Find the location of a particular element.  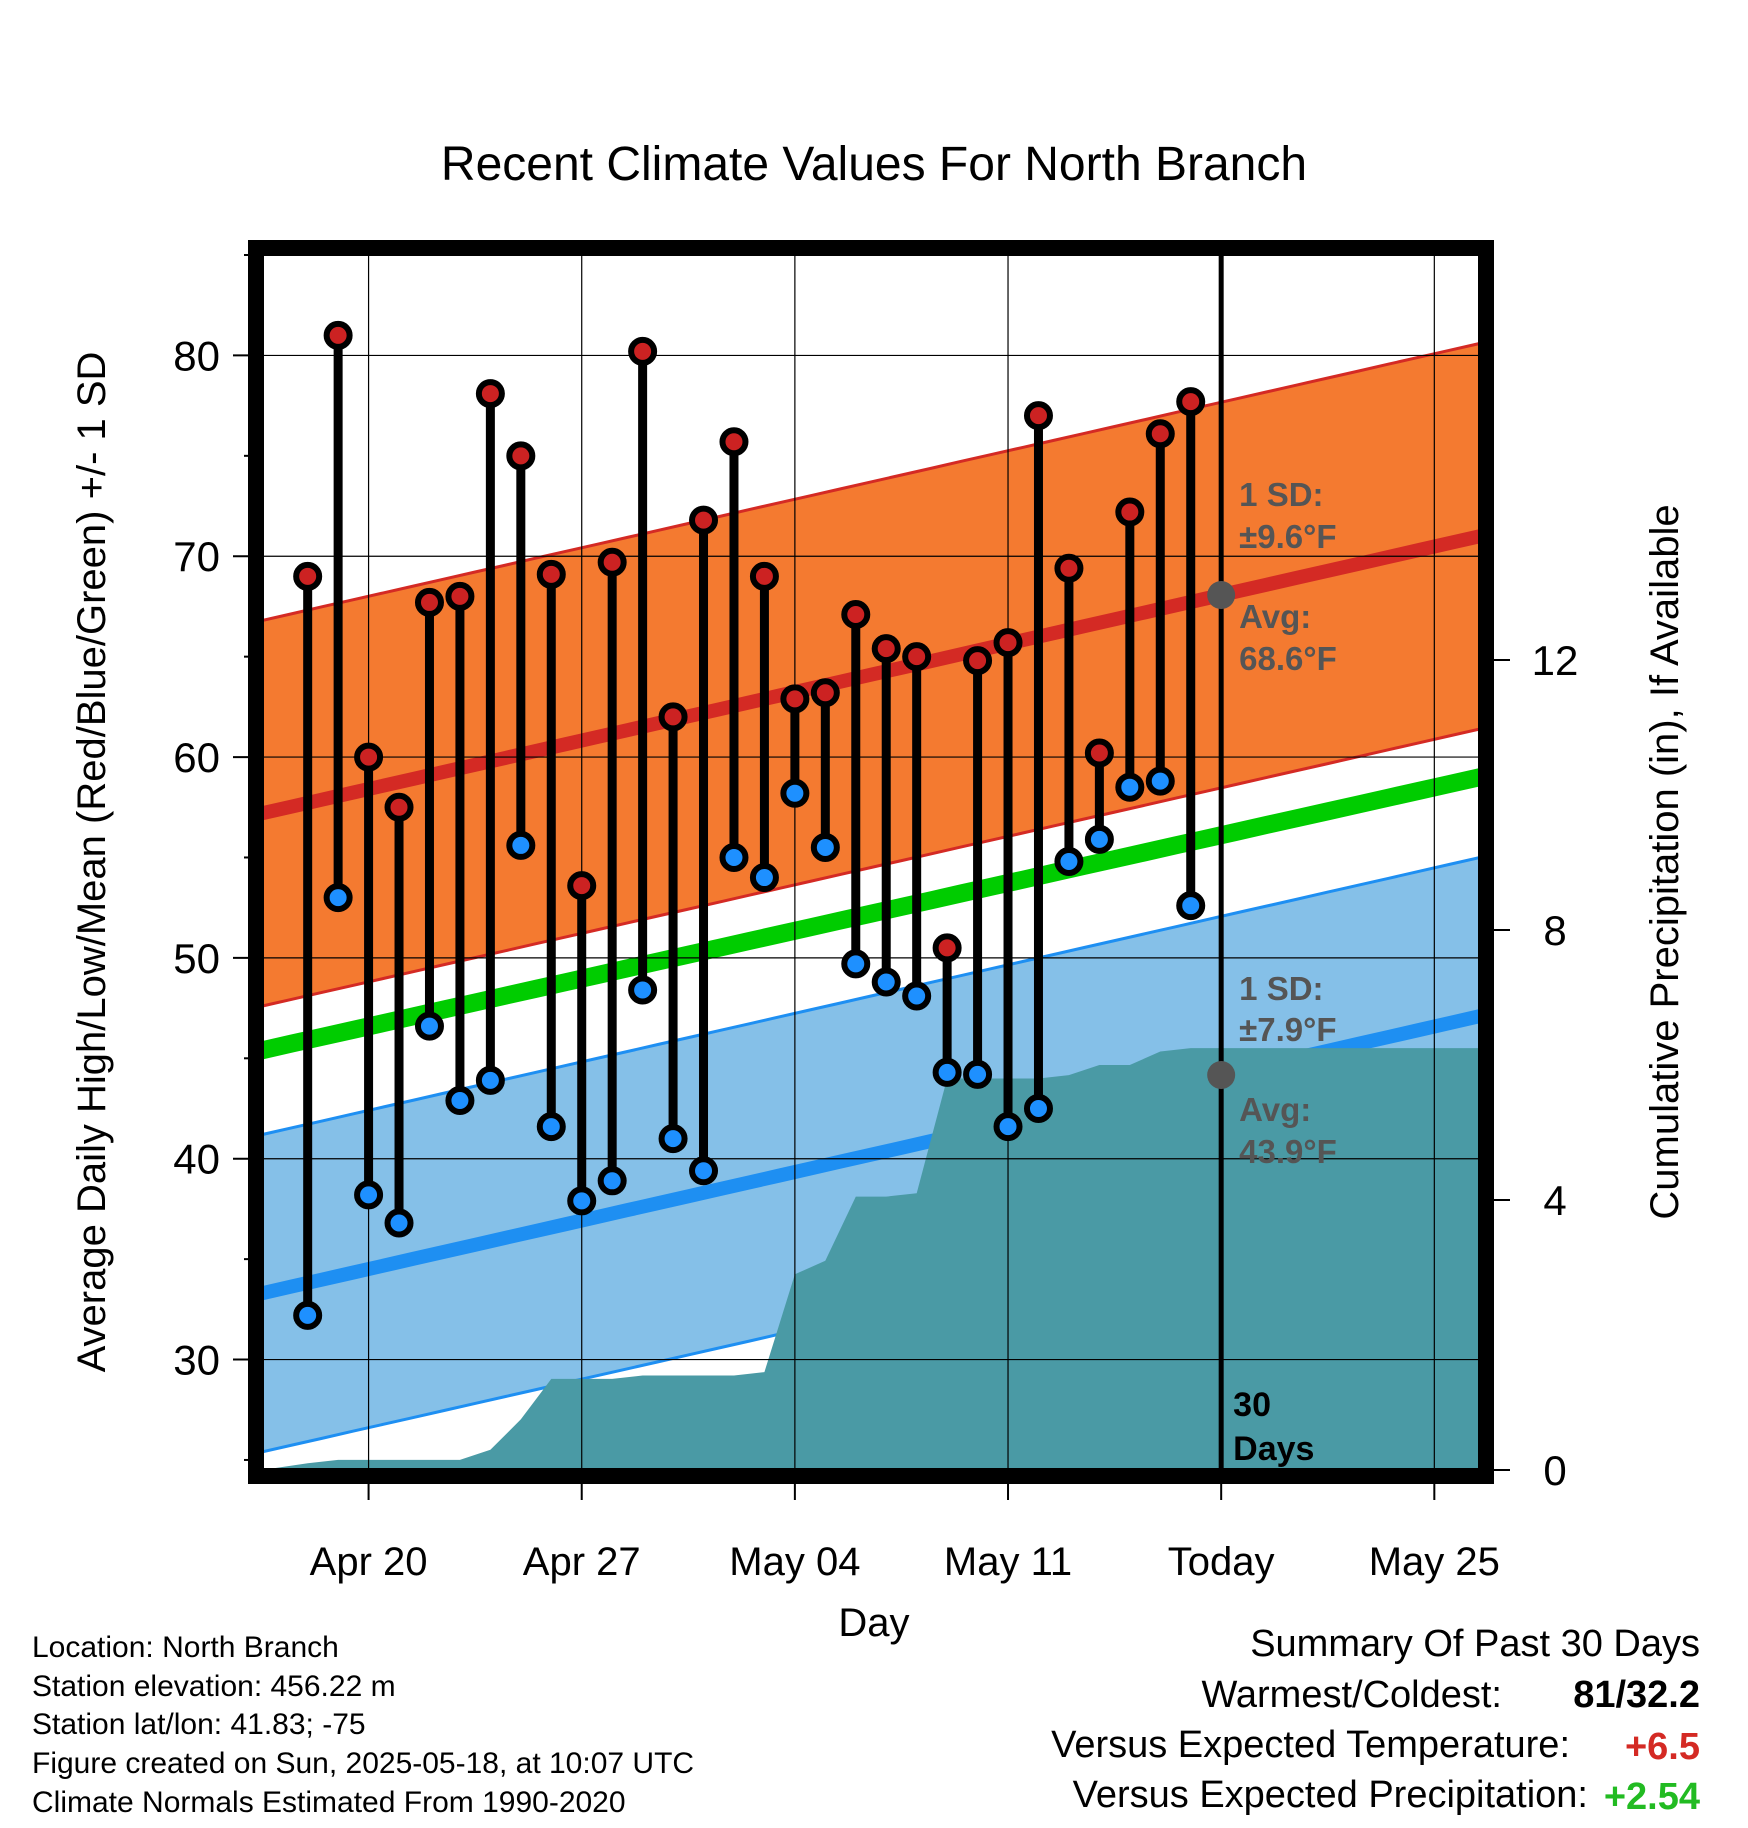

y-tick-label: 60 is located at coordinates (196, 757).